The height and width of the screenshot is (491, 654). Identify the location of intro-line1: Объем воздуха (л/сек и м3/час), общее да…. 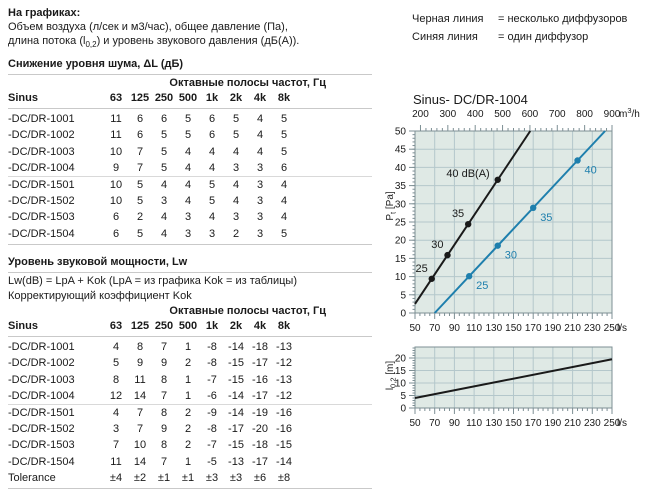
(148, 27).